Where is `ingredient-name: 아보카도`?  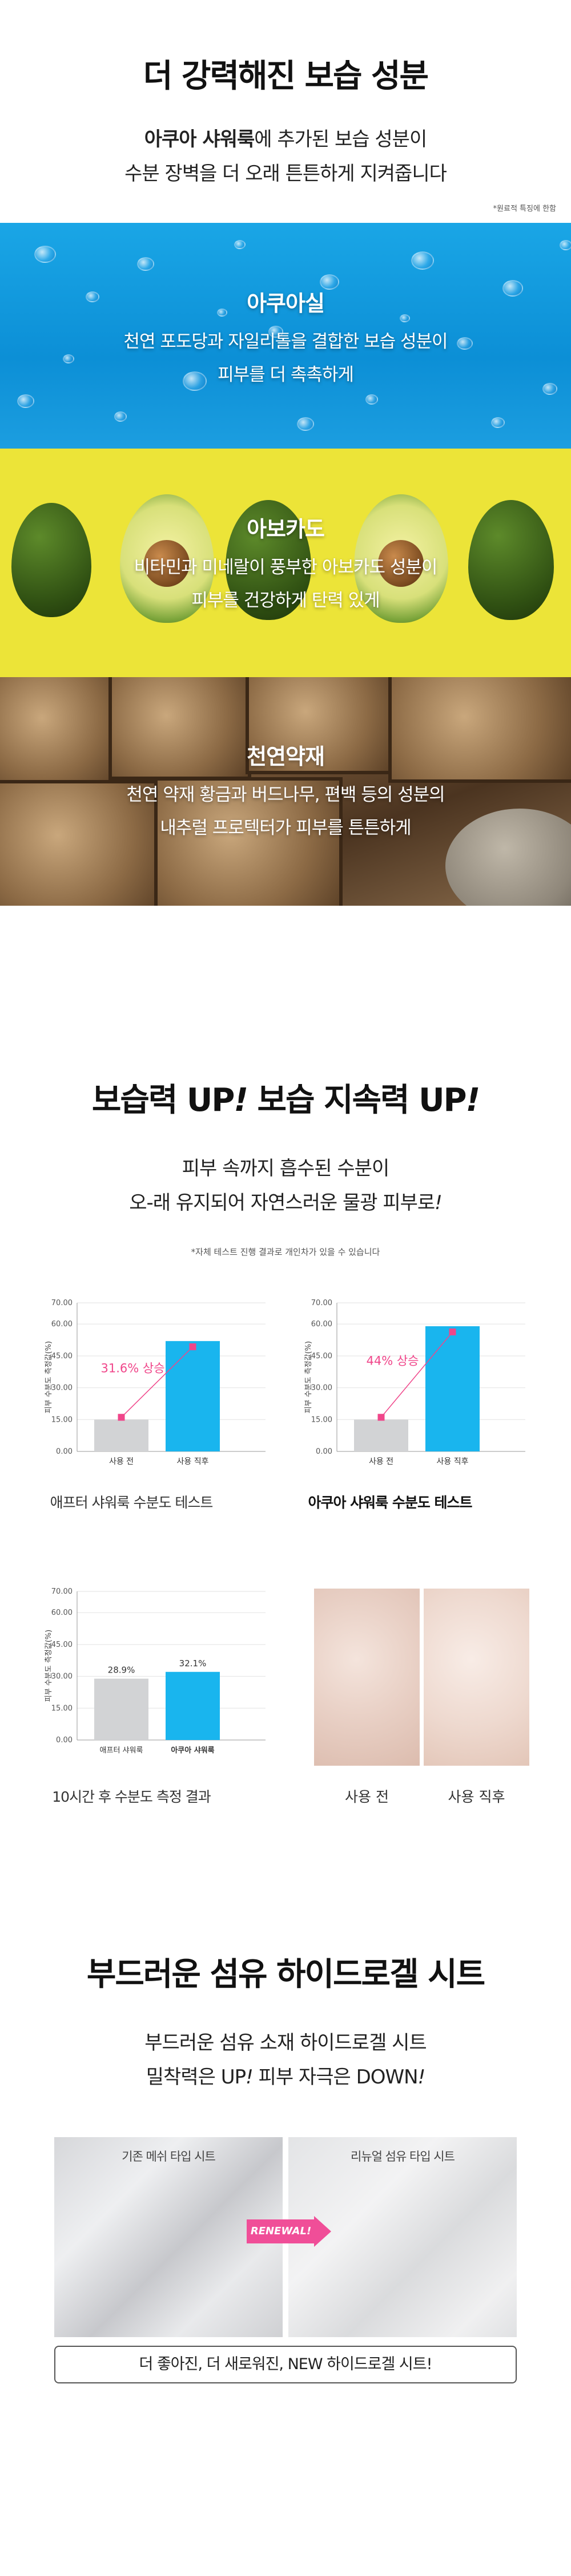 ingredient-name: 아보카도 is located at coordinates (286, 529).